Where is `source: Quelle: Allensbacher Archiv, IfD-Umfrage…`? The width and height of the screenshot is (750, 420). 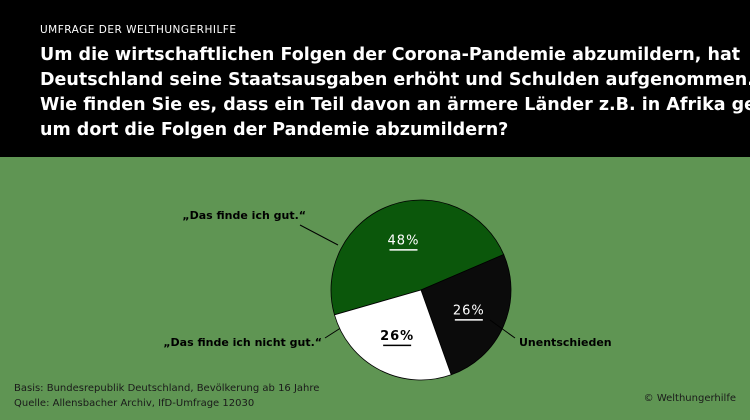 source: Quelle: Allensbacher Archiv, IfD-Umfrage… is located at coordinates (134, 403).